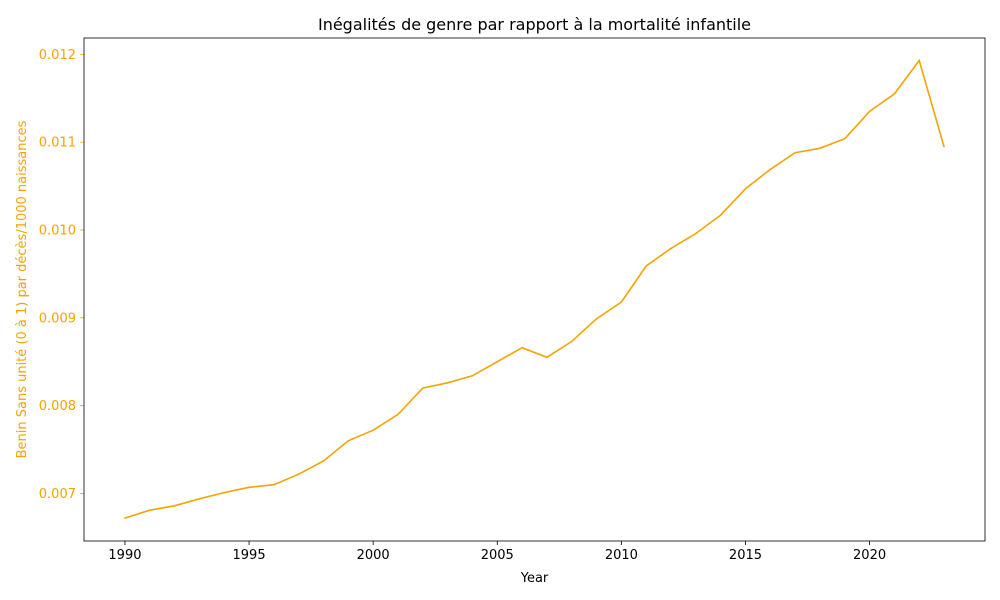 The height and width of the screenshot is (600, 1000). What do you see at coordinates (57, 230) in the screenshot?
I see `y-tick-label: 0.010` at bounding box center [57, 230].